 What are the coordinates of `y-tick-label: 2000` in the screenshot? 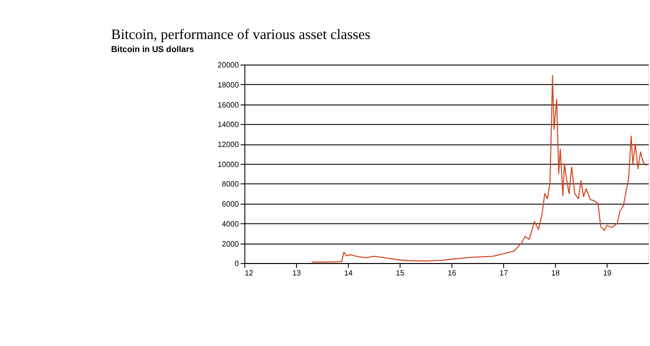 It's located at (230, 243).